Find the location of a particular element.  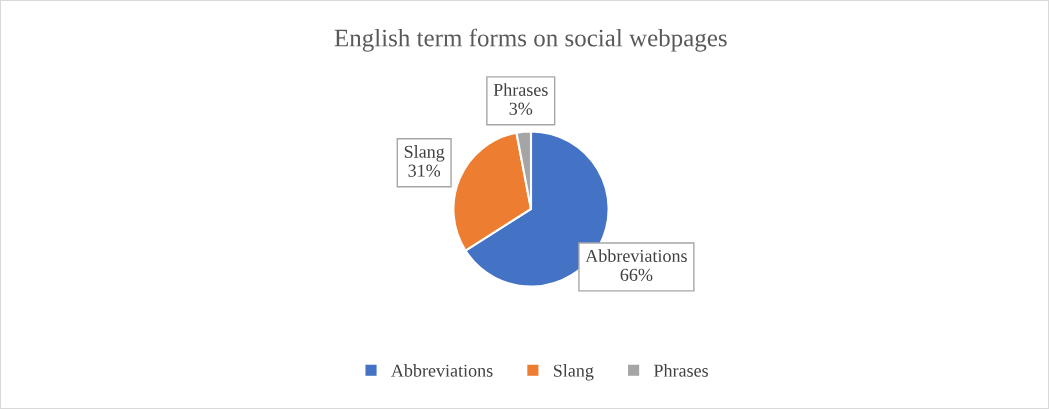

slice-label: Slang is located at coordinates (424, 153).